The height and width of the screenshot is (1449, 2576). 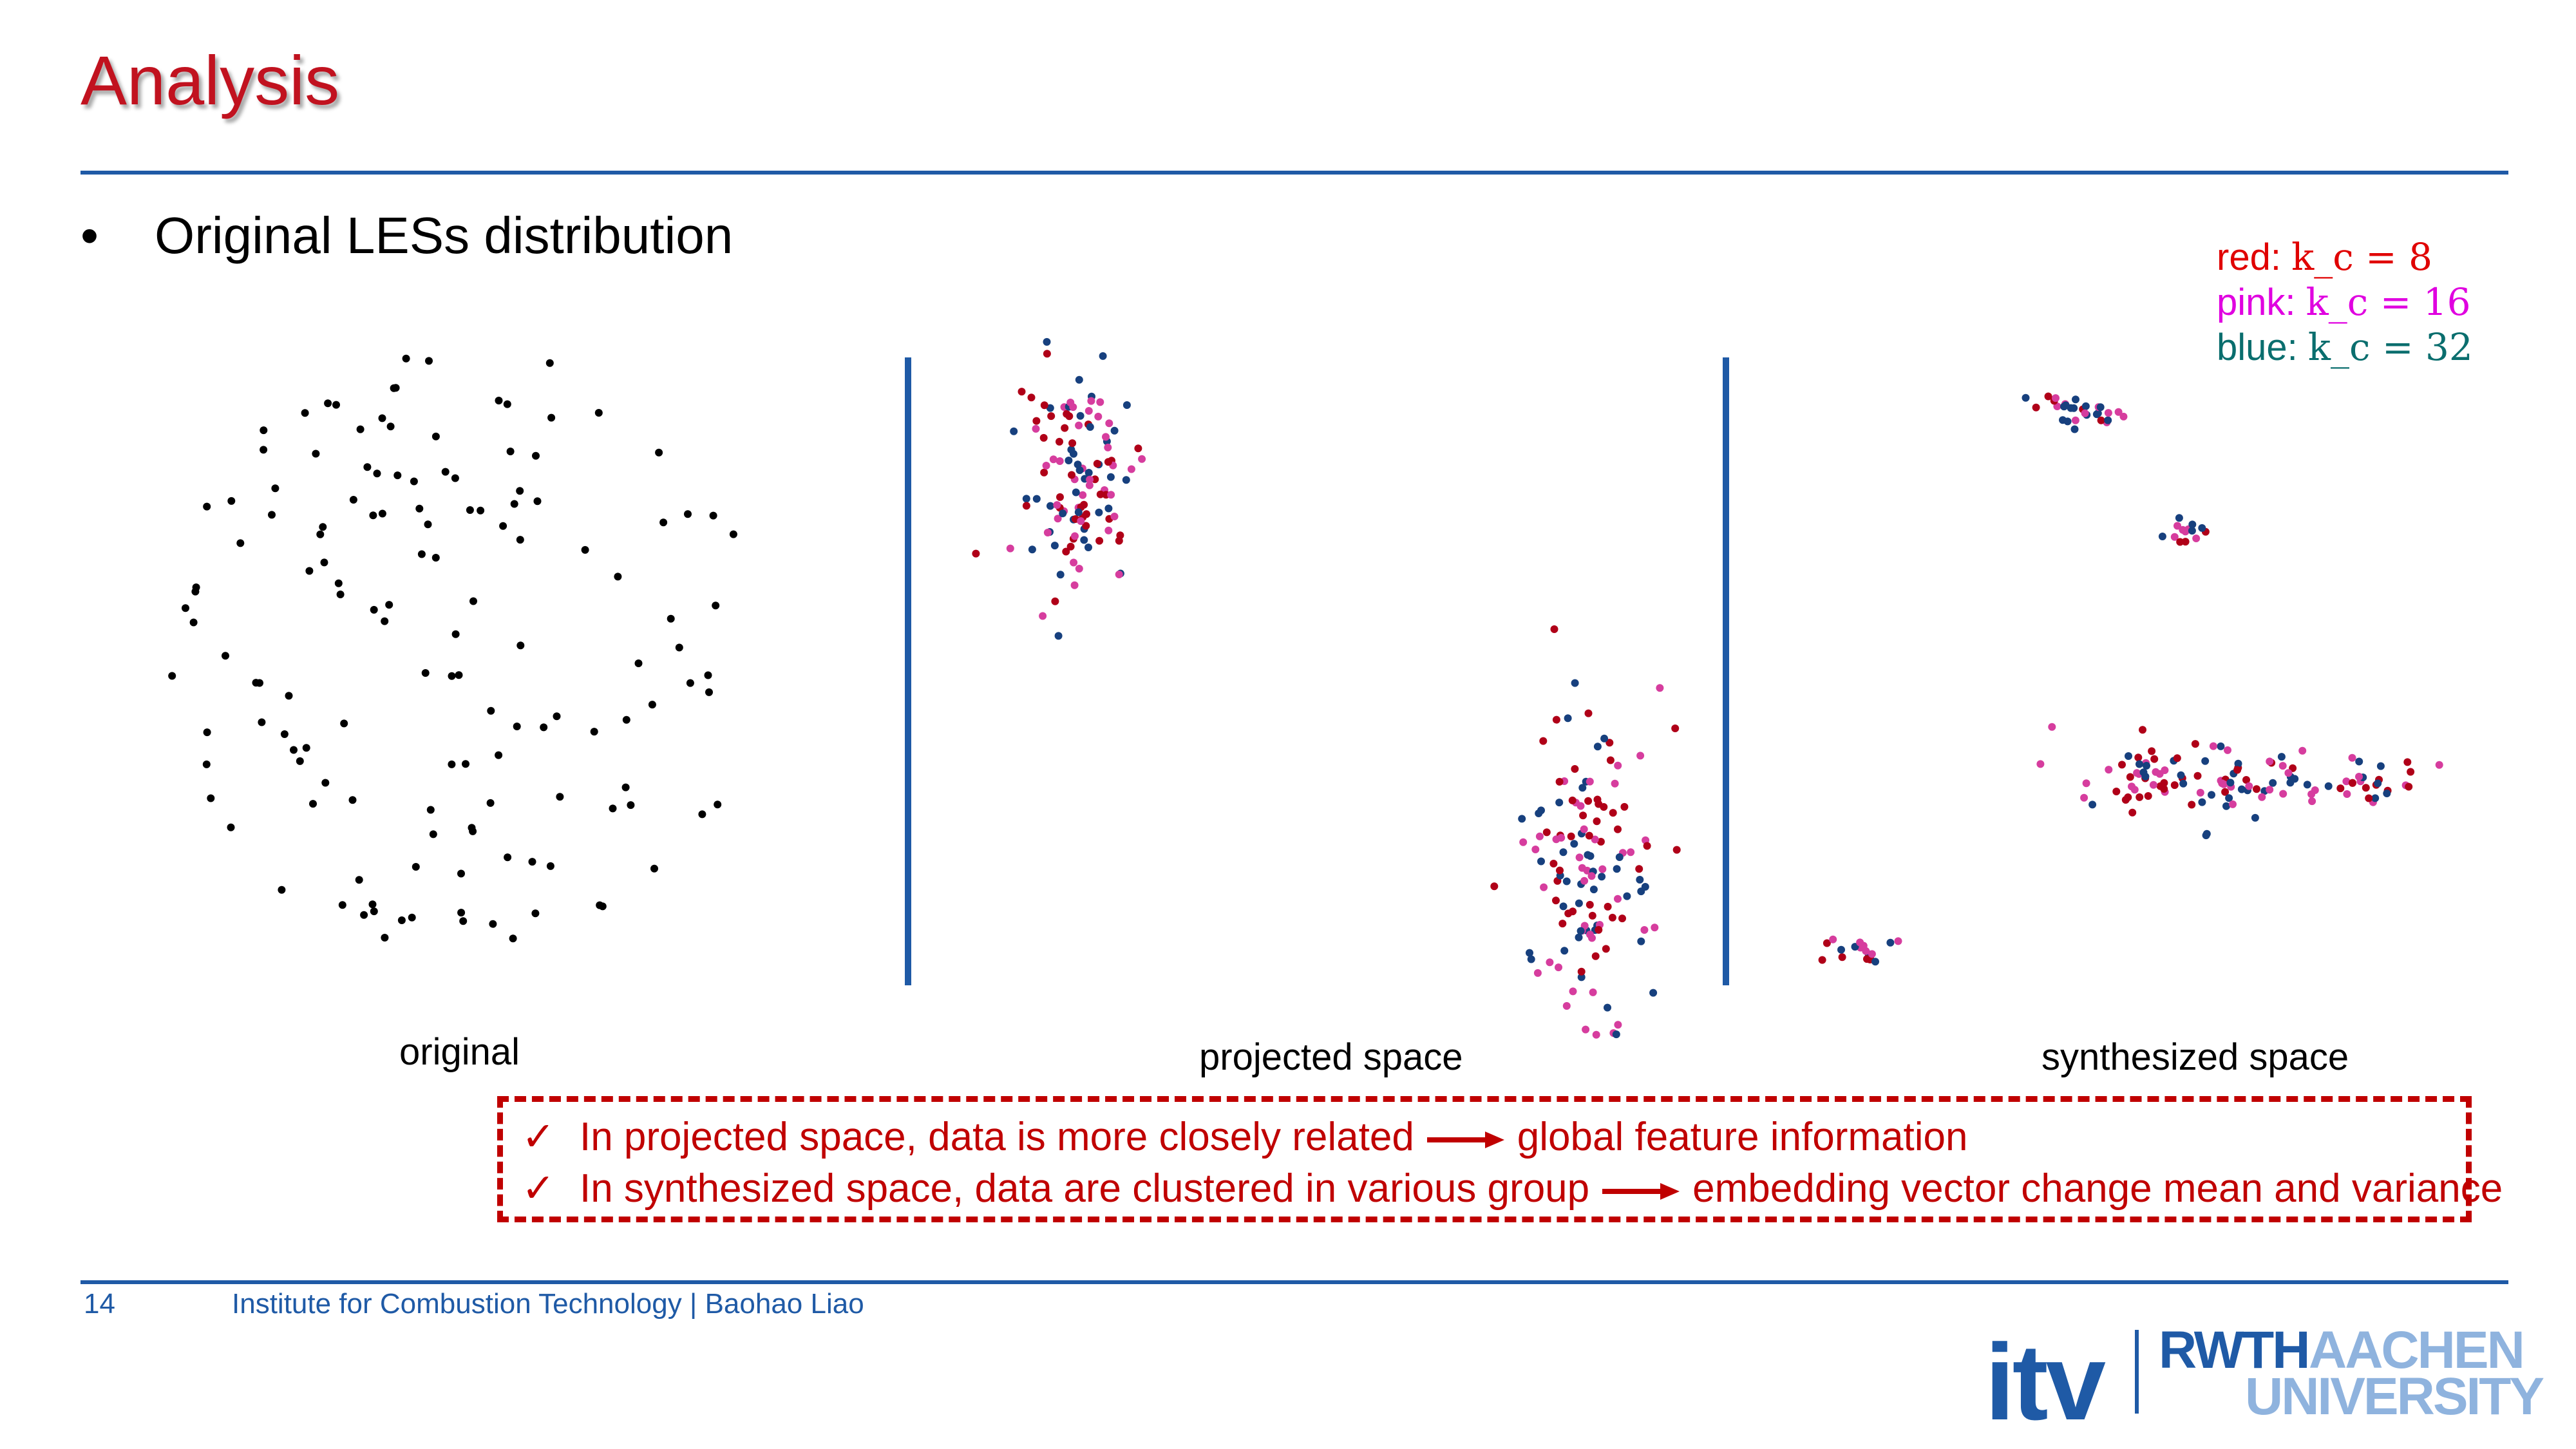 I want to click on rwth-logo: RWTH, so click(x=2234, y=1350).